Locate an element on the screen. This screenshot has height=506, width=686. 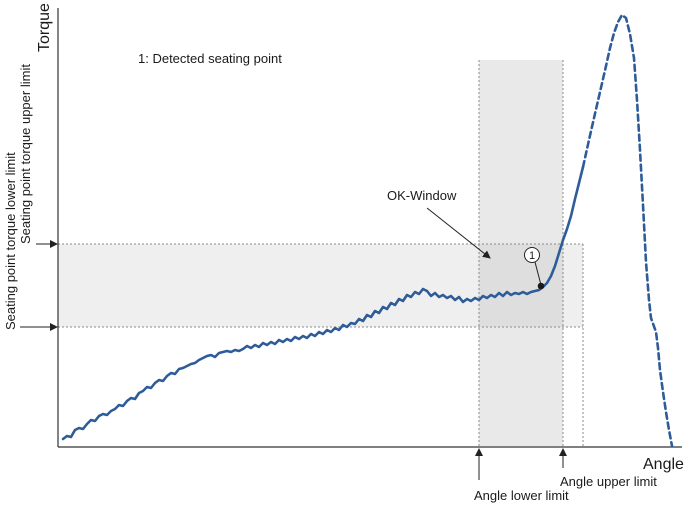
ok-window-label: OK-Window is located at coordinates (422, 195).